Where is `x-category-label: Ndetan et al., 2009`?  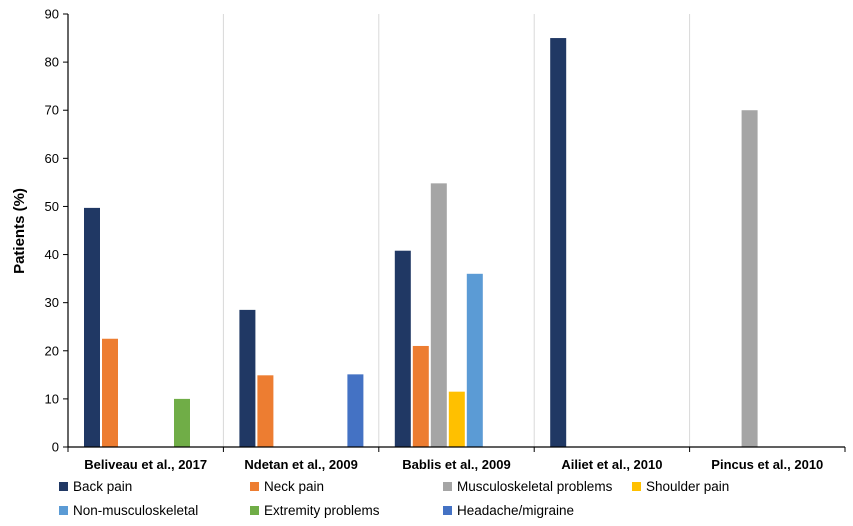 x-category-label: Ndetan et al., 2009 is located at coordinates (300, 464).